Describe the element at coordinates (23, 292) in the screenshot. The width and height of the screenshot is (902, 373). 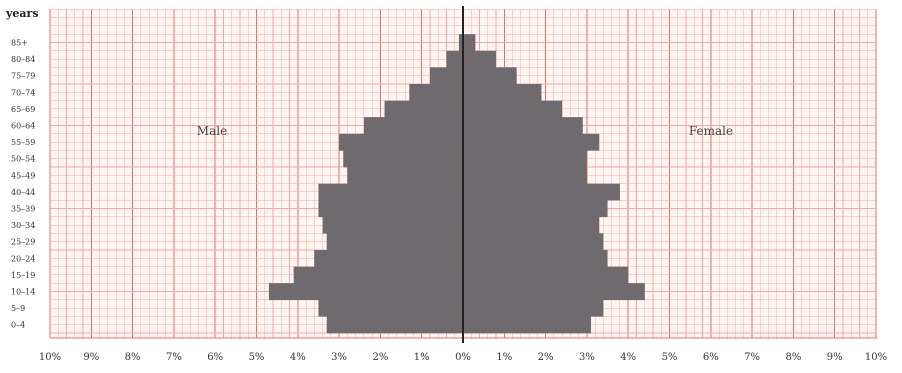
I see `age-label-2: 10–14` at that location.